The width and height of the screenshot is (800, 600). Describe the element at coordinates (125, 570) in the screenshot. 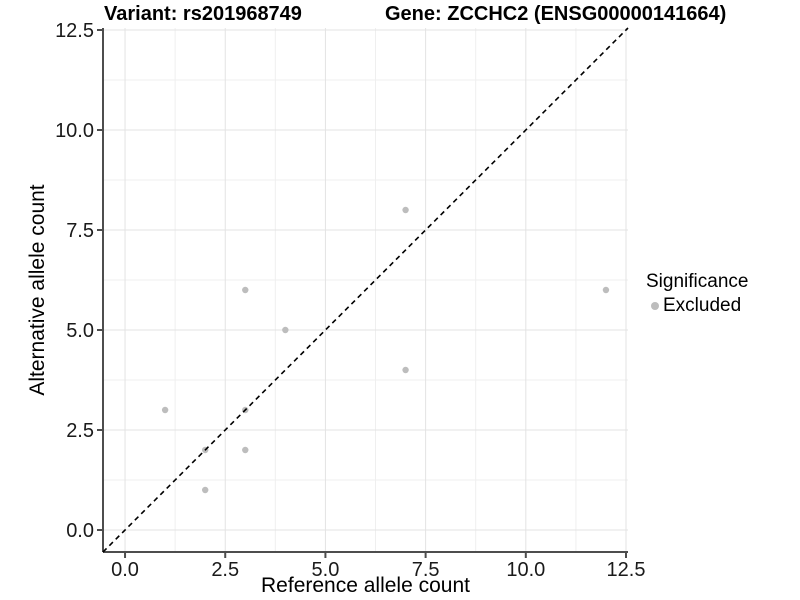

I see `x-tick-label: 0.0` at that location.